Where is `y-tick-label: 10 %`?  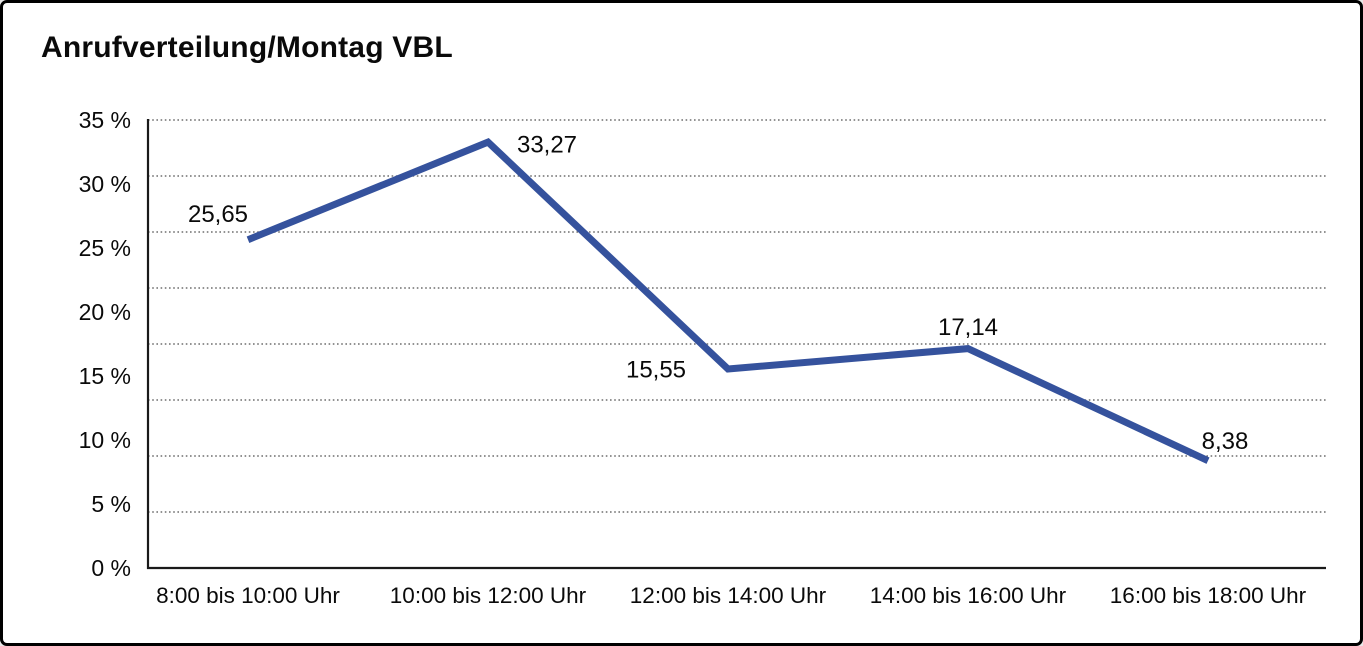 y-tick-label: 10 % is located at coordinates (105, 440).